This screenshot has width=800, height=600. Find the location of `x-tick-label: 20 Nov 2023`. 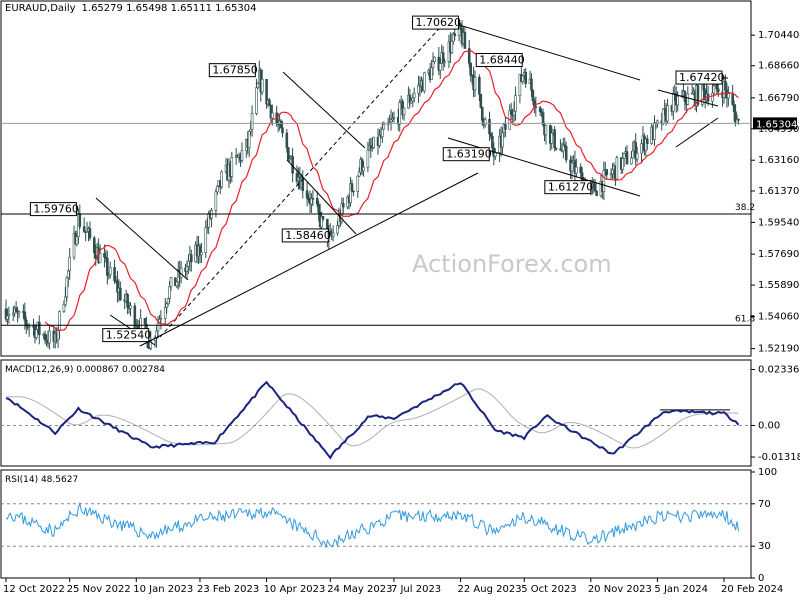

x-tick-label: 20 Nov 2023 is located at coordinates (620, 589).